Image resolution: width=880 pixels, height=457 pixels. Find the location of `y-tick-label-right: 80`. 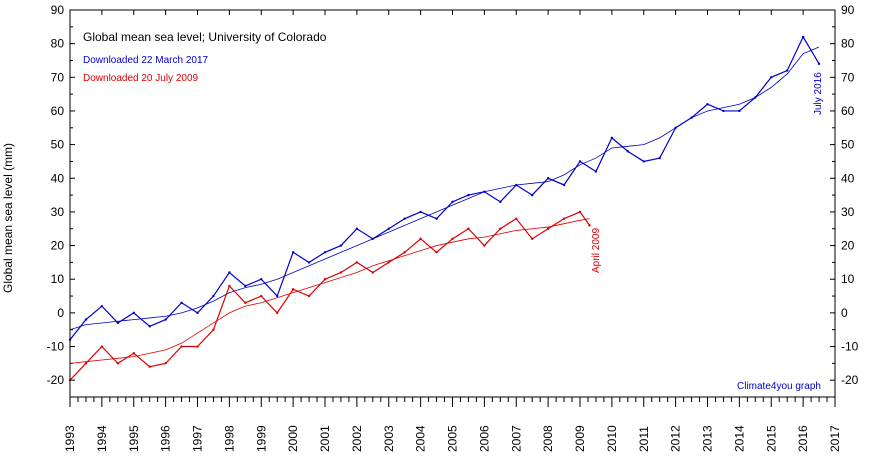

y-tick-label-right: 80 is located at coordinates (848, 44).